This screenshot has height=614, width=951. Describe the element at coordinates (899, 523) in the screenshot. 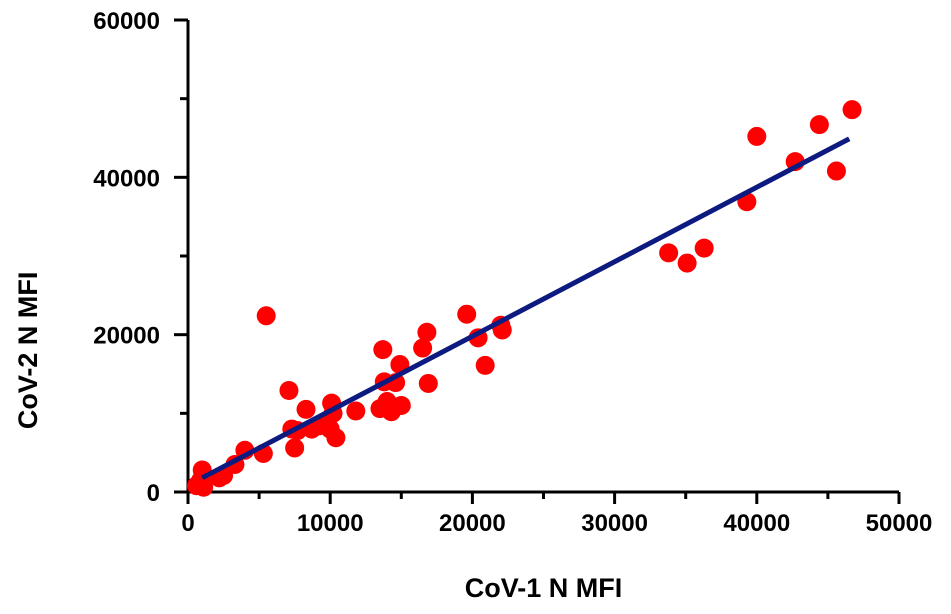

I see `x-tick-label: 50000` at that location.